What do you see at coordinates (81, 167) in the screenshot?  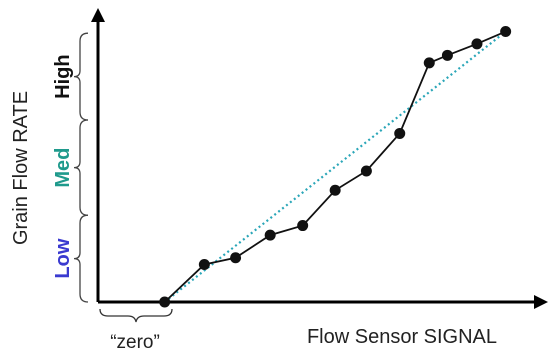 I see `band-brace-med` at bounding box center [81, 167].